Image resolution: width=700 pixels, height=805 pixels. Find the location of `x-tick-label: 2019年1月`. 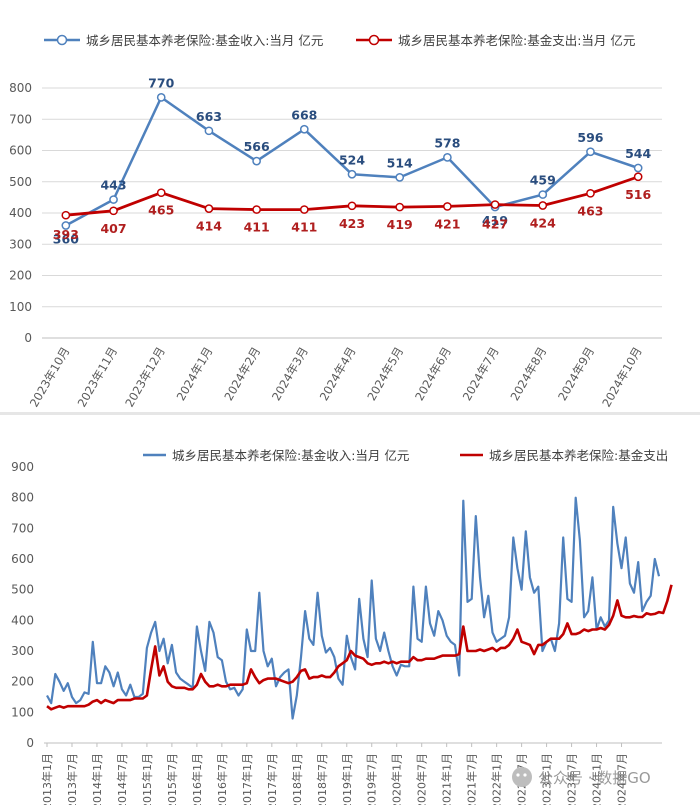

x-tick-label: 2019年1月 is located at coordinates (347, 779).